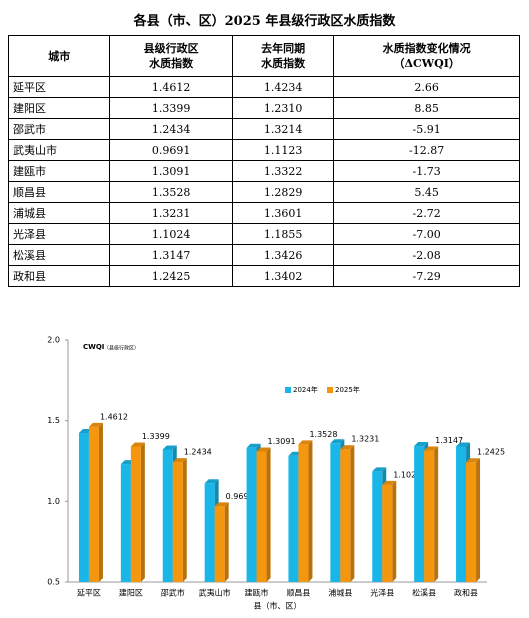  I want to click on table-row: 政和县 1.2425 1.3402 -7.29, so click(263, 276).